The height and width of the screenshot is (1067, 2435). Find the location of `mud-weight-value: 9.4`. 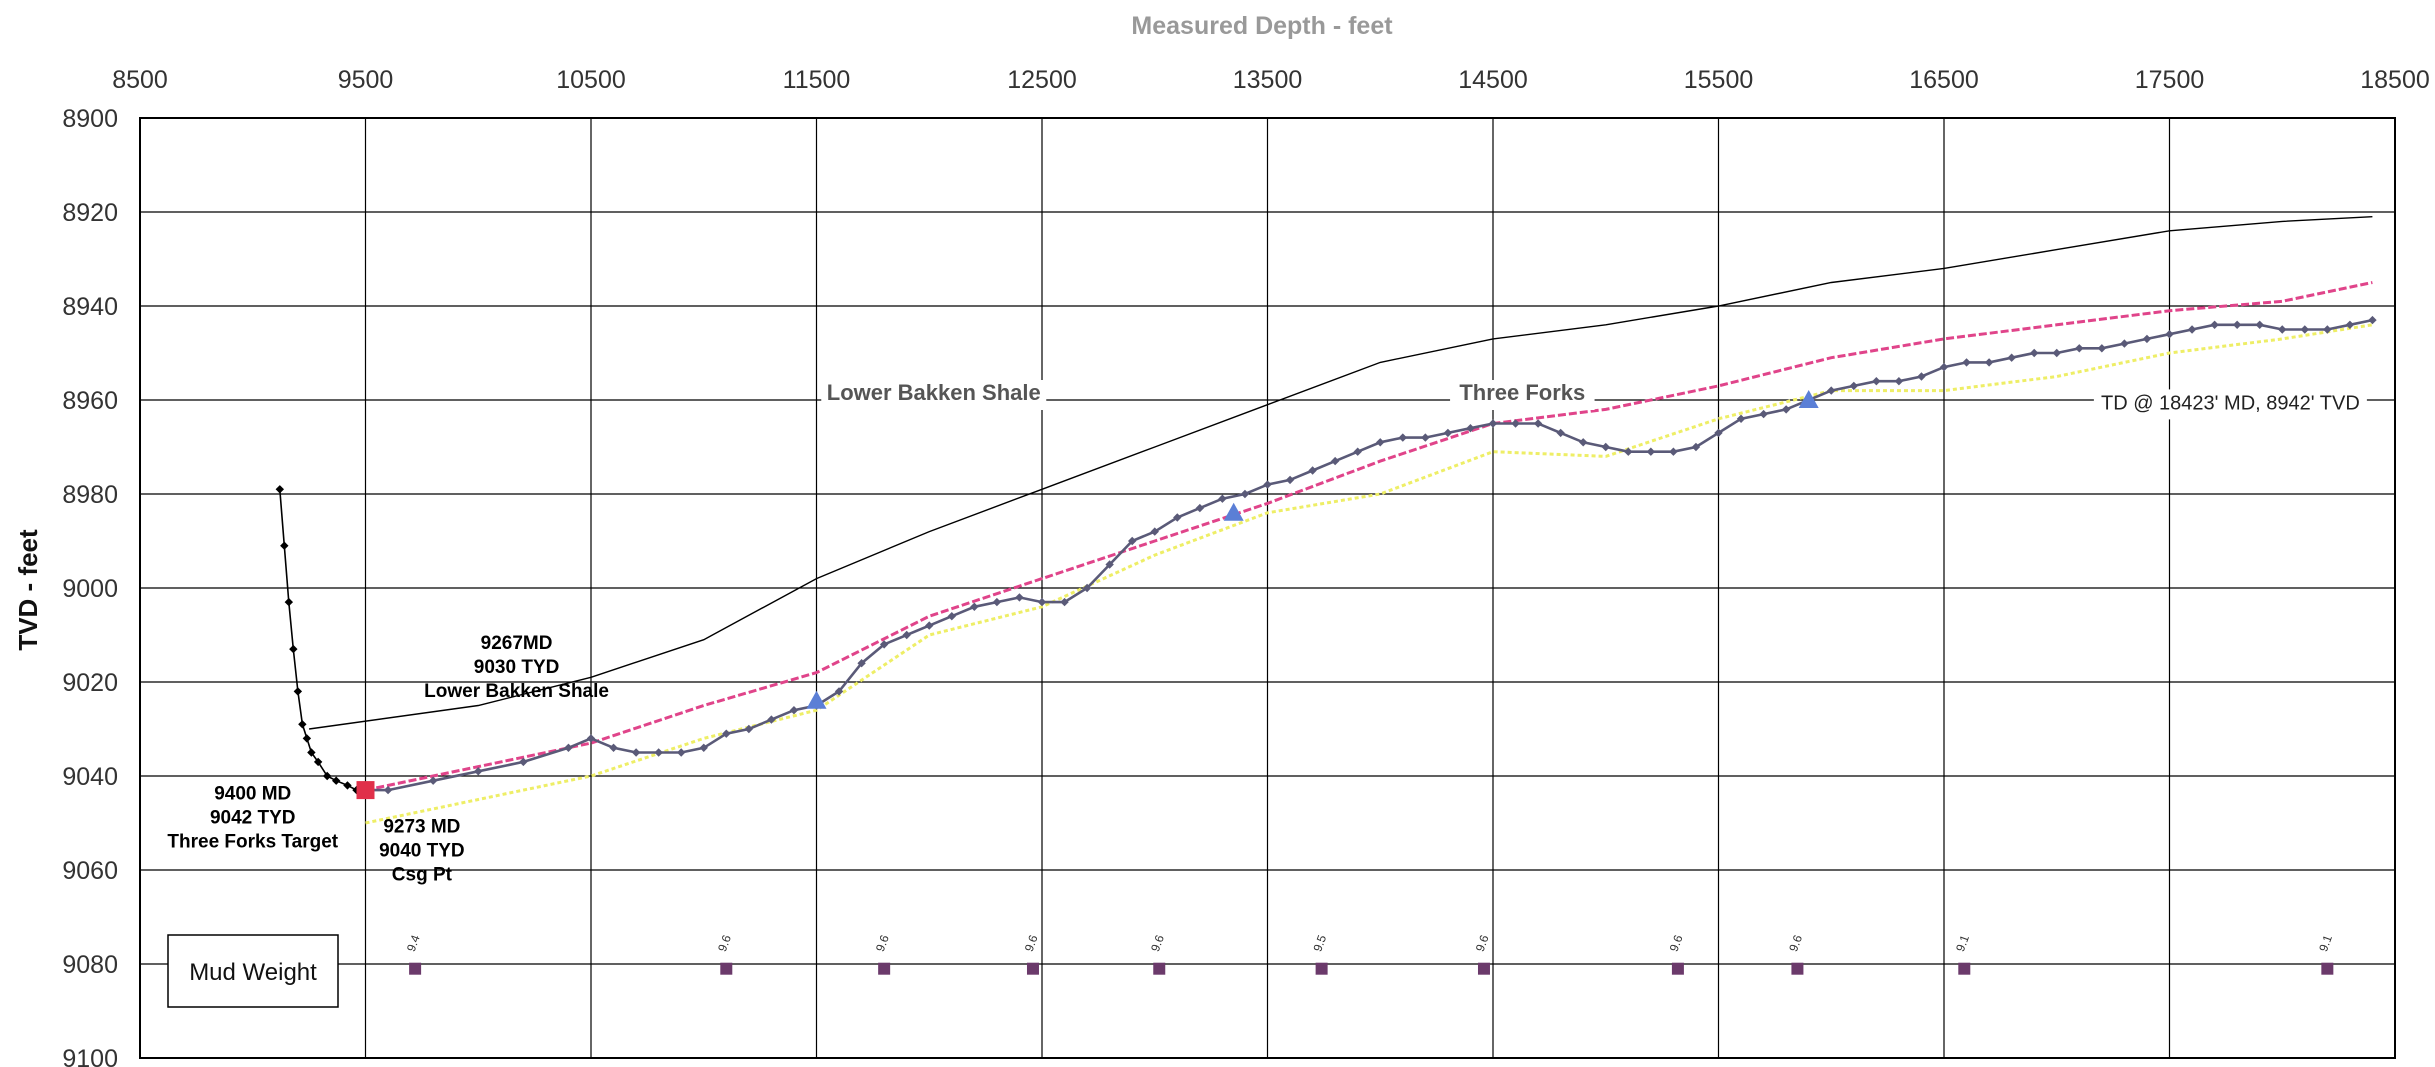

mud-weight-value: 9.4 is located at coordinates (413, 943).